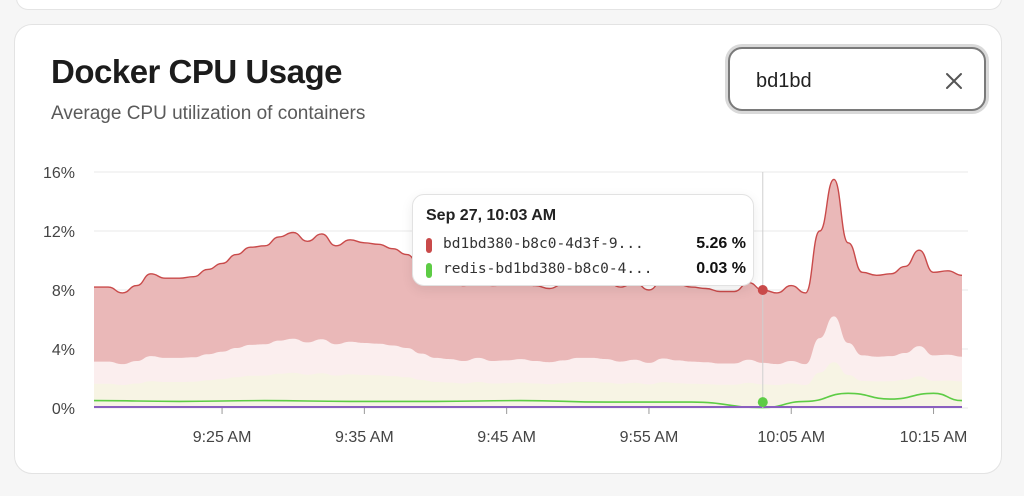 Image resolution: width=1024 pixels, height=496 pixels. What do you see at coordinates (63, 409) in the screenshot?
I see `y-tick-label: 0%` at bounding box center [63, 409].